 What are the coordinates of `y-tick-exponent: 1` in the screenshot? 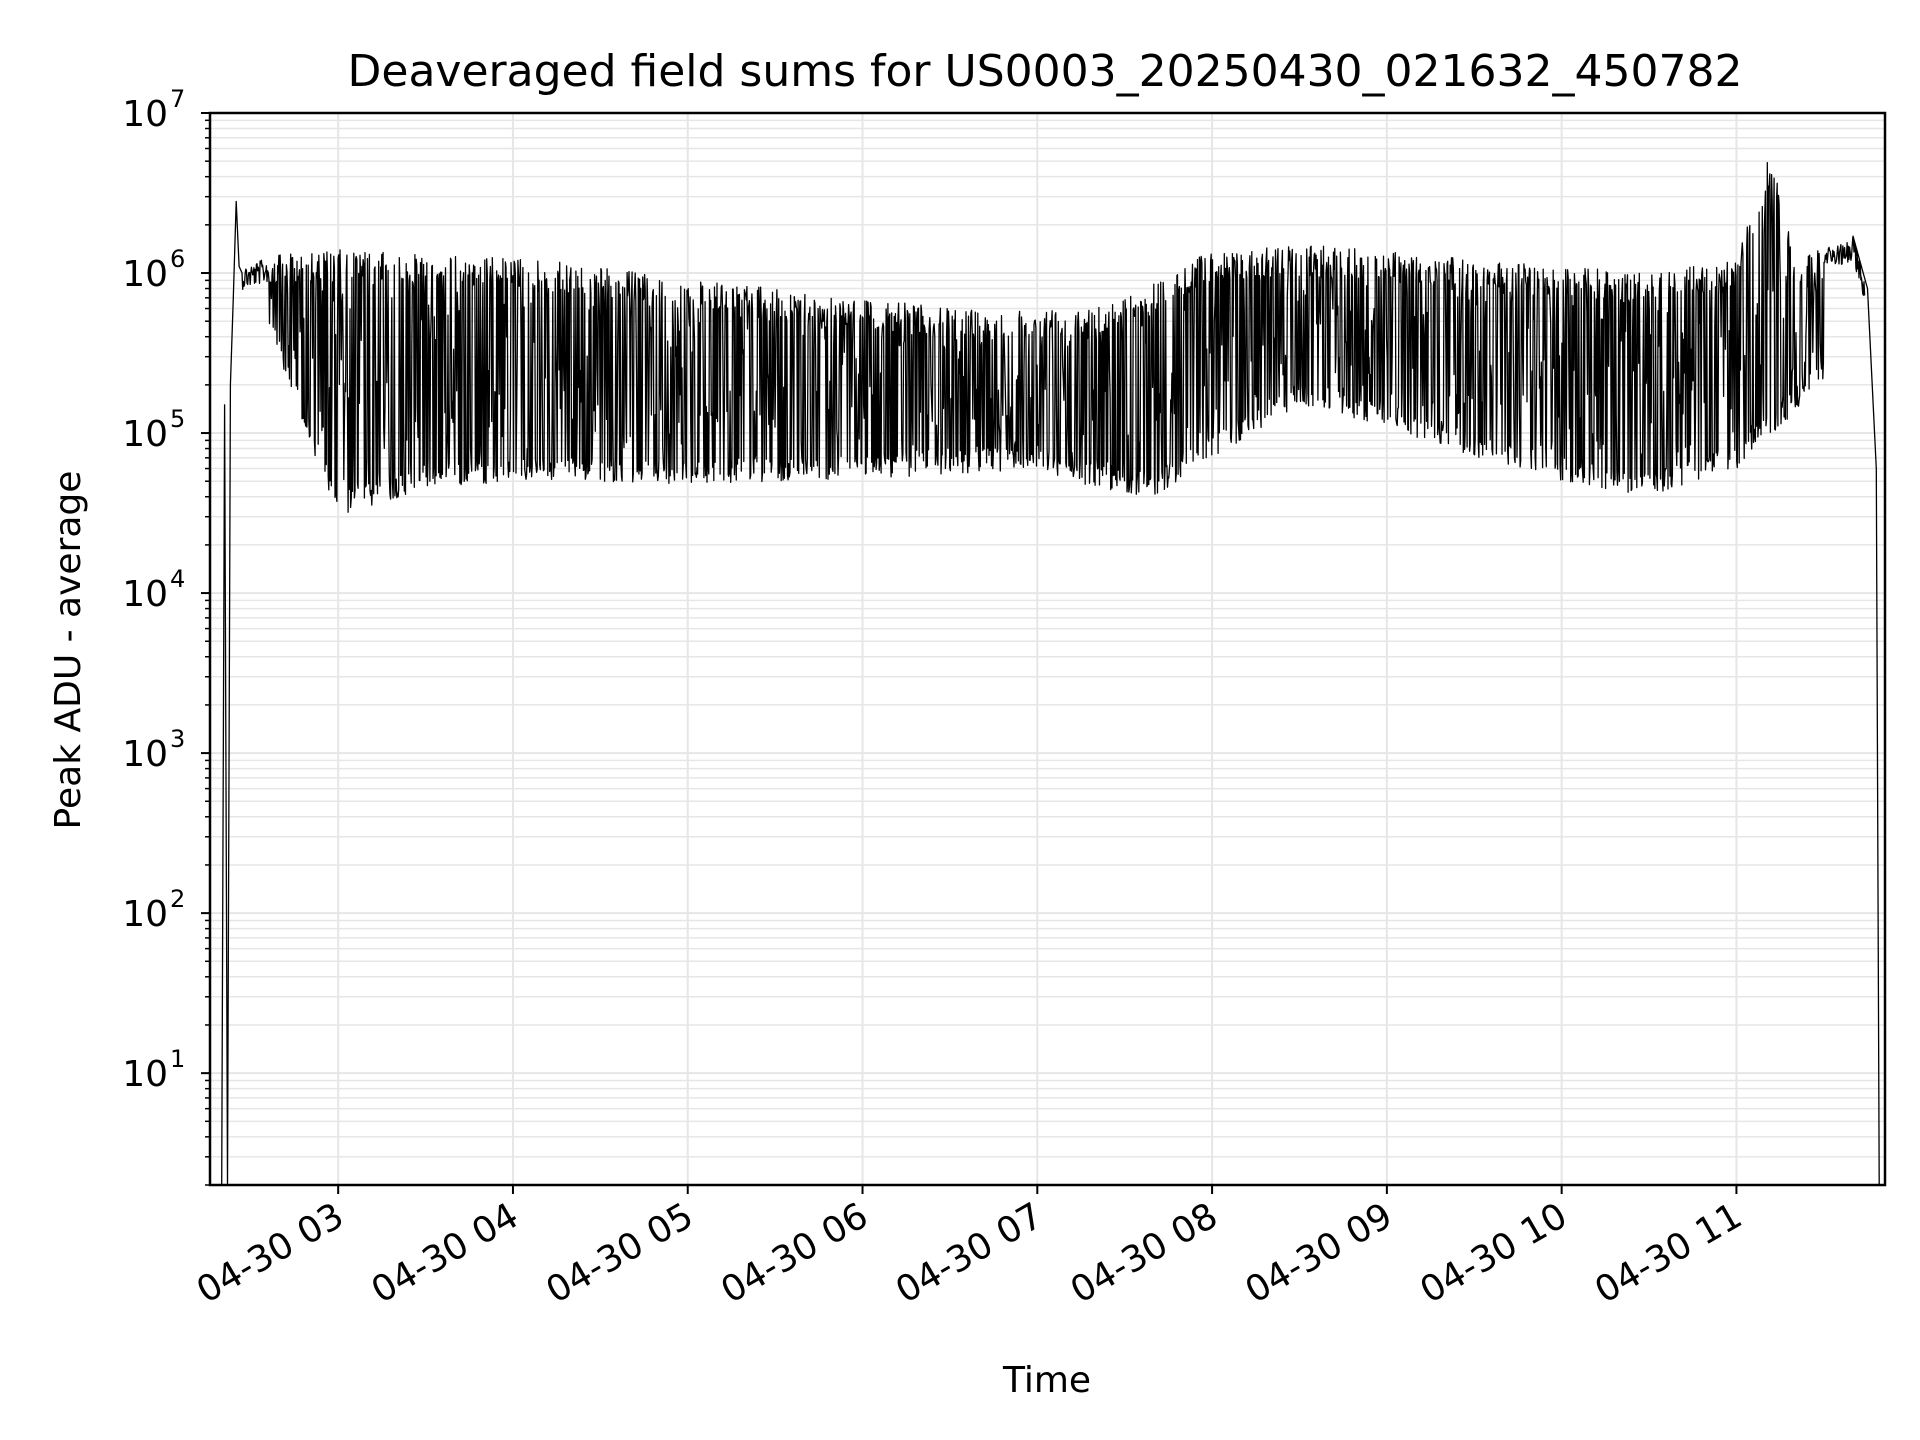 It's located at (177, 1059).